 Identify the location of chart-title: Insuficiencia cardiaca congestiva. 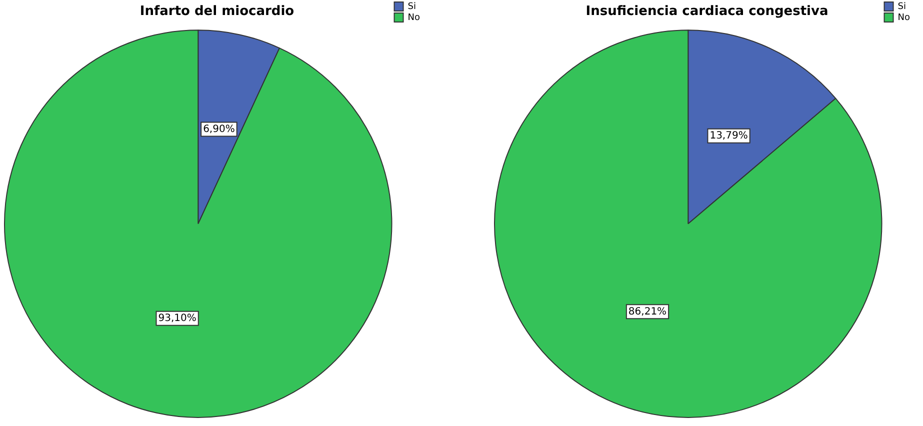
(707, 12).